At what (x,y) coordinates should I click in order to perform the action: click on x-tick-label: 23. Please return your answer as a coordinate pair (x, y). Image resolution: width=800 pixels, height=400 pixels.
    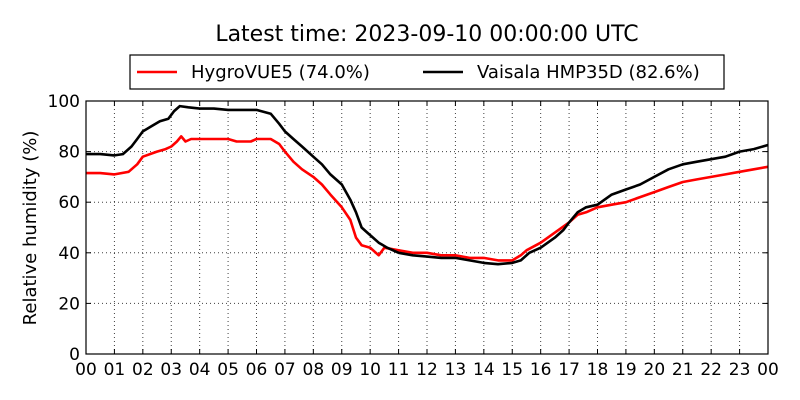
    Looking at the image, I should click on (740, 370).